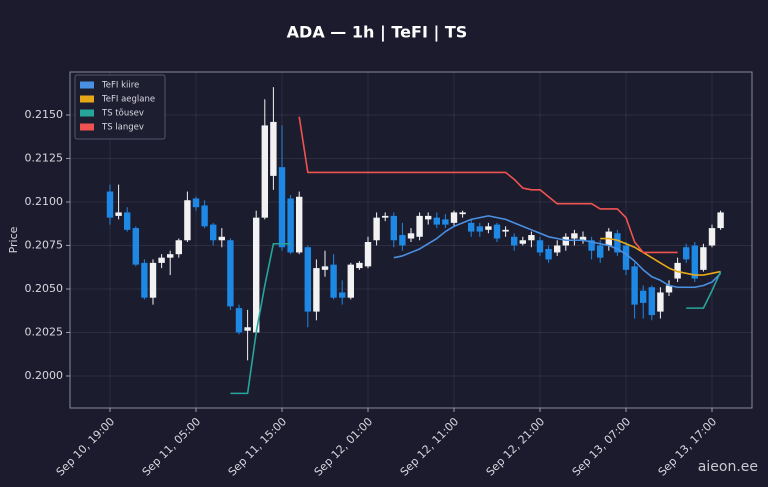 Image resolution: width=768 pixels, height=487 pixels. What do you see at coordinates (44, 244) in the screenshot?
I see `y-tick-label: 0.2075` at bounding box center [44, 244].